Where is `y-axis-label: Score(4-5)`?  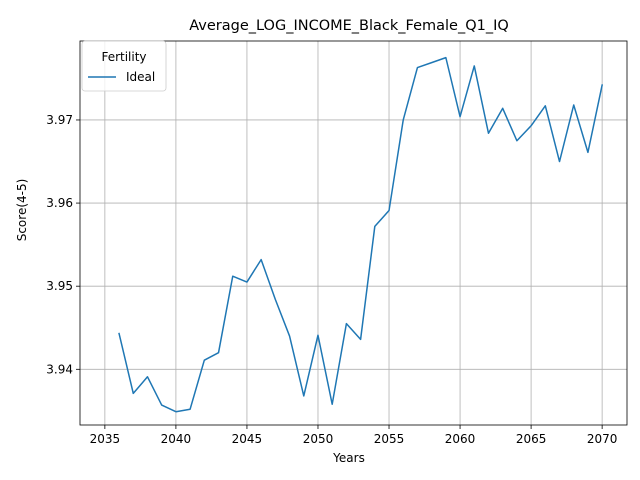
y-axis-label: Score(4-5) is located at coordinates (22, 210).